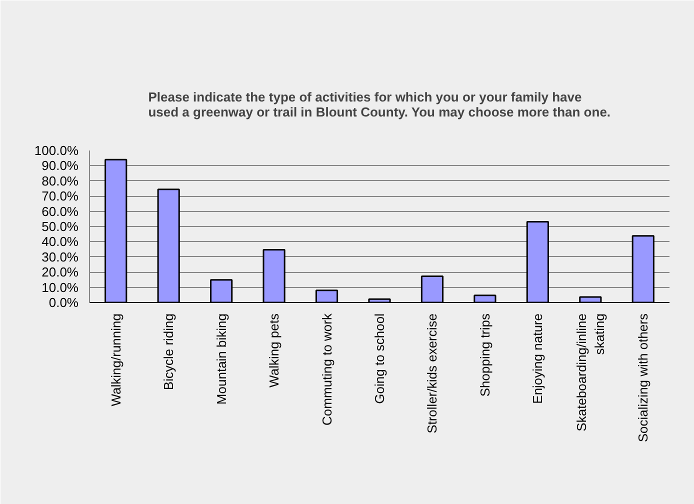 This screenshot has width=694, height=504. Describe the element at coordinates (379, 105) in the screenshot. I see `chart-title: Please indicate the type of activities for which you or your family have used a greenway or trail in Blount County. You may choose more than one.` at that location.